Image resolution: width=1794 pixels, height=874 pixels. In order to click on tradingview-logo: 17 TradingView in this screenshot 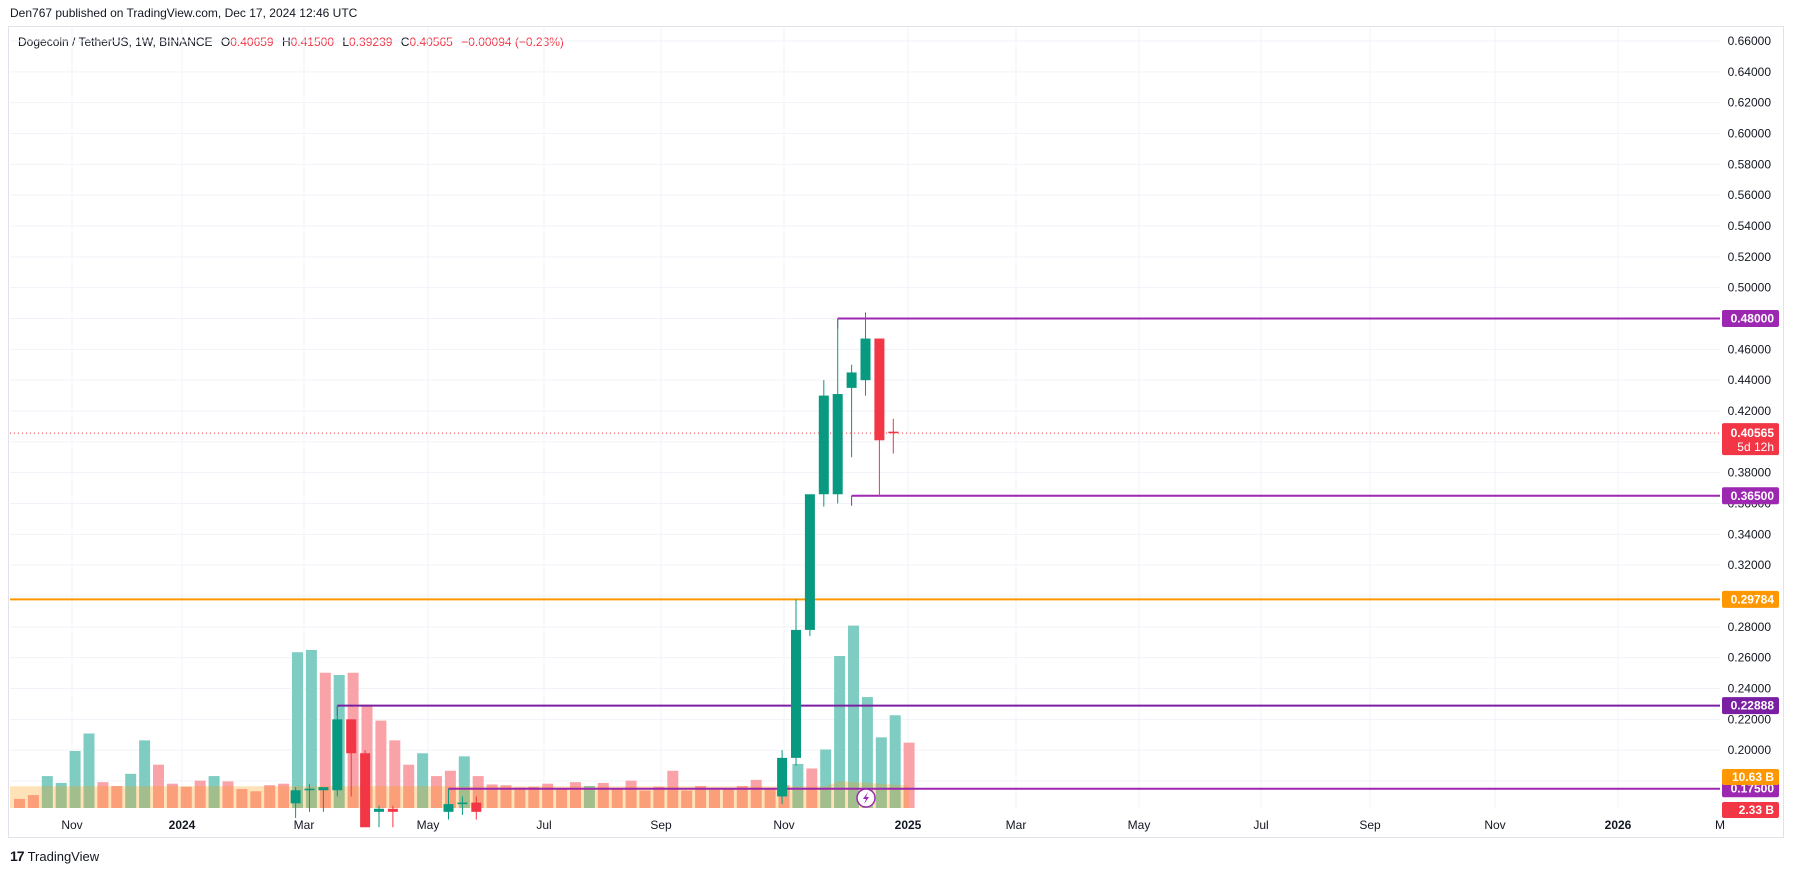, I will do `click(54, 856)`.